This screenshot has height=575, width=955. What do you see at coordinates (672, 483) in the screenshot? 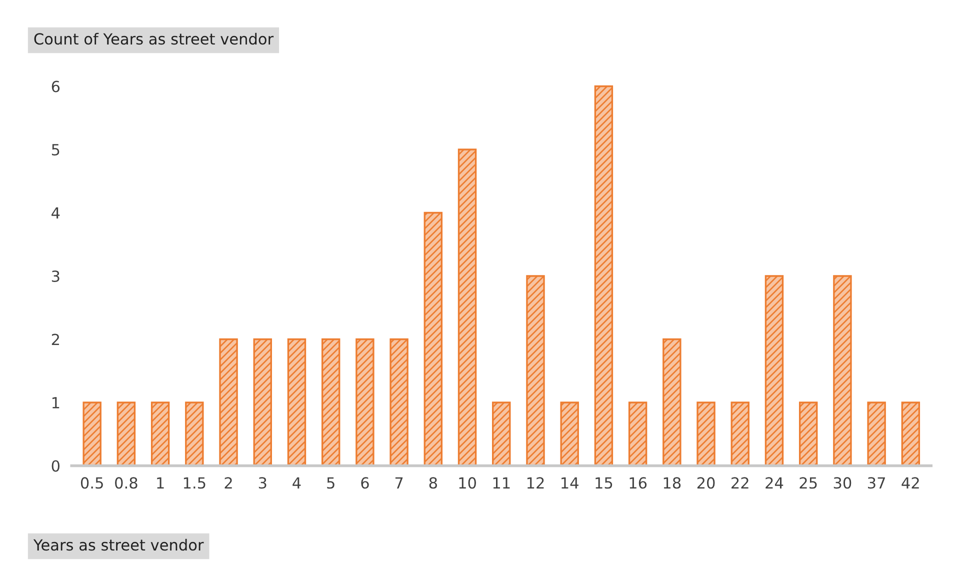
I see `x-tick-label: 18` at bounding box center [672, 483].